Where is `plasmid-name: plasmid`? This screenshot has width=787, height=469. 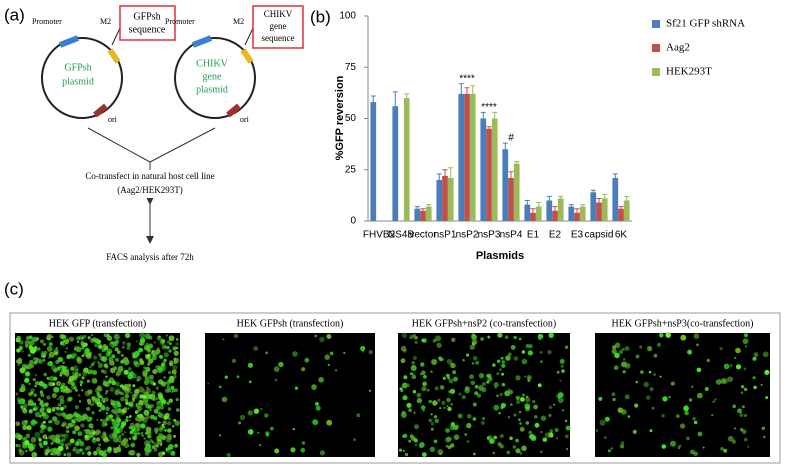 plasmid-name: plasmid is located at coordinates (212, 89).